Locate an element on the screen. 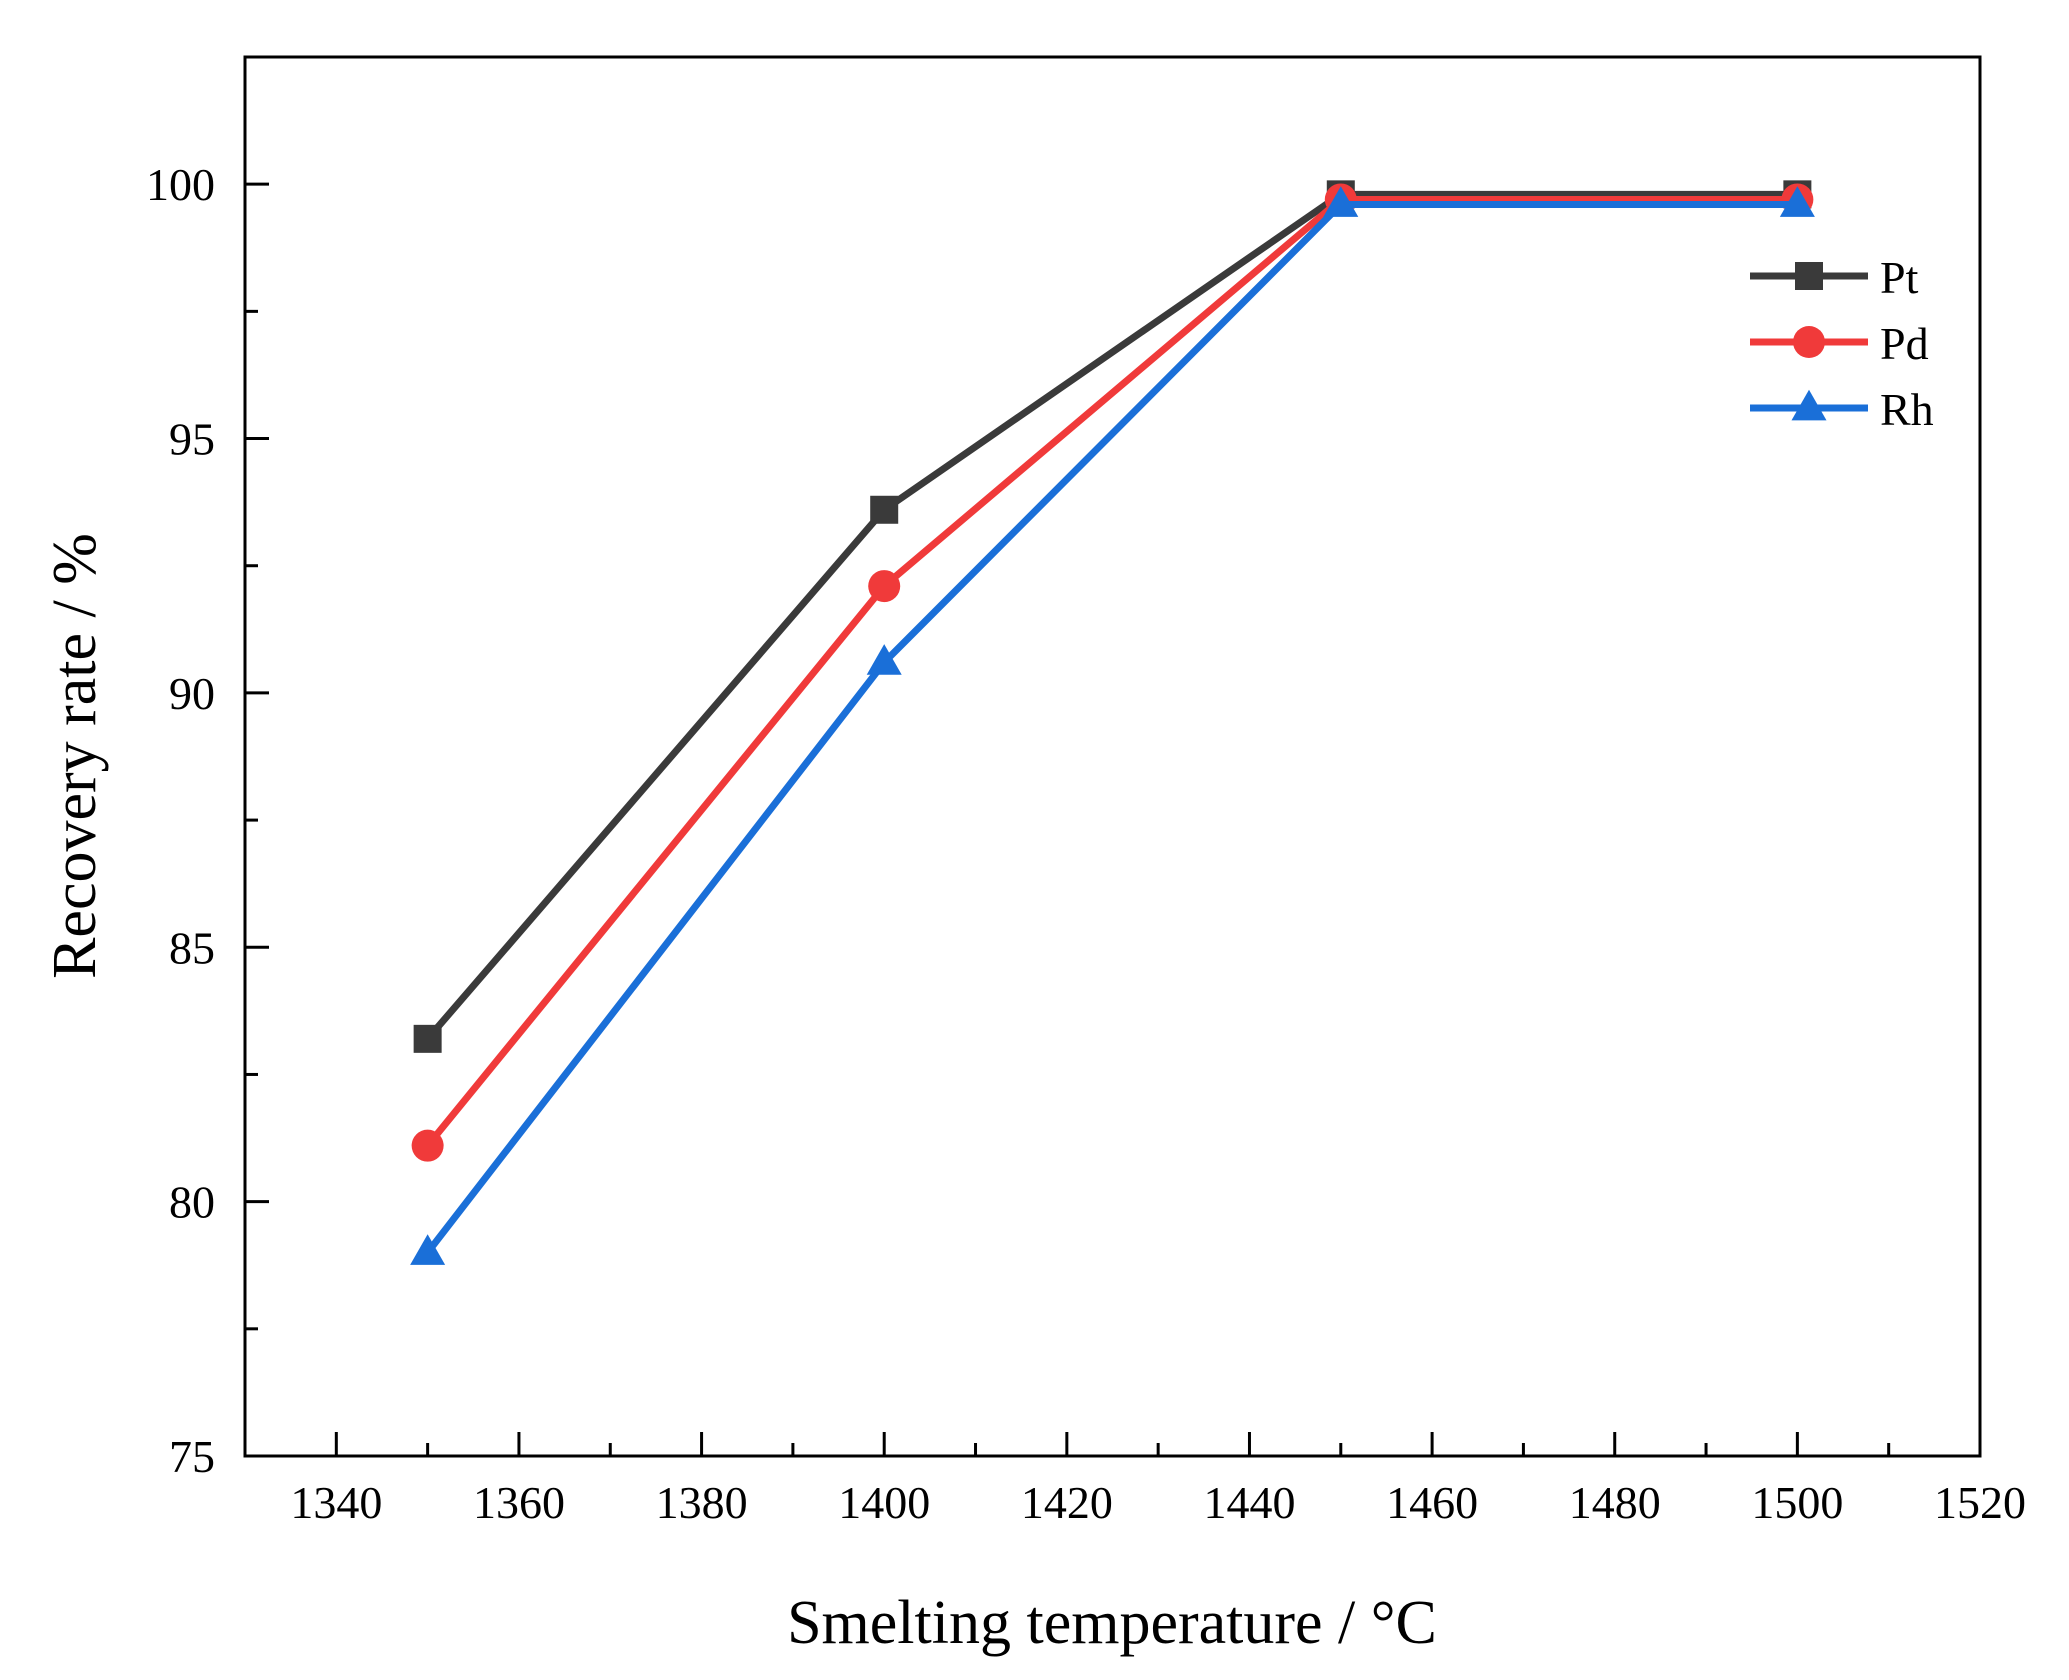  y-tick-label: 75 is located at coordinates (192, 1456).